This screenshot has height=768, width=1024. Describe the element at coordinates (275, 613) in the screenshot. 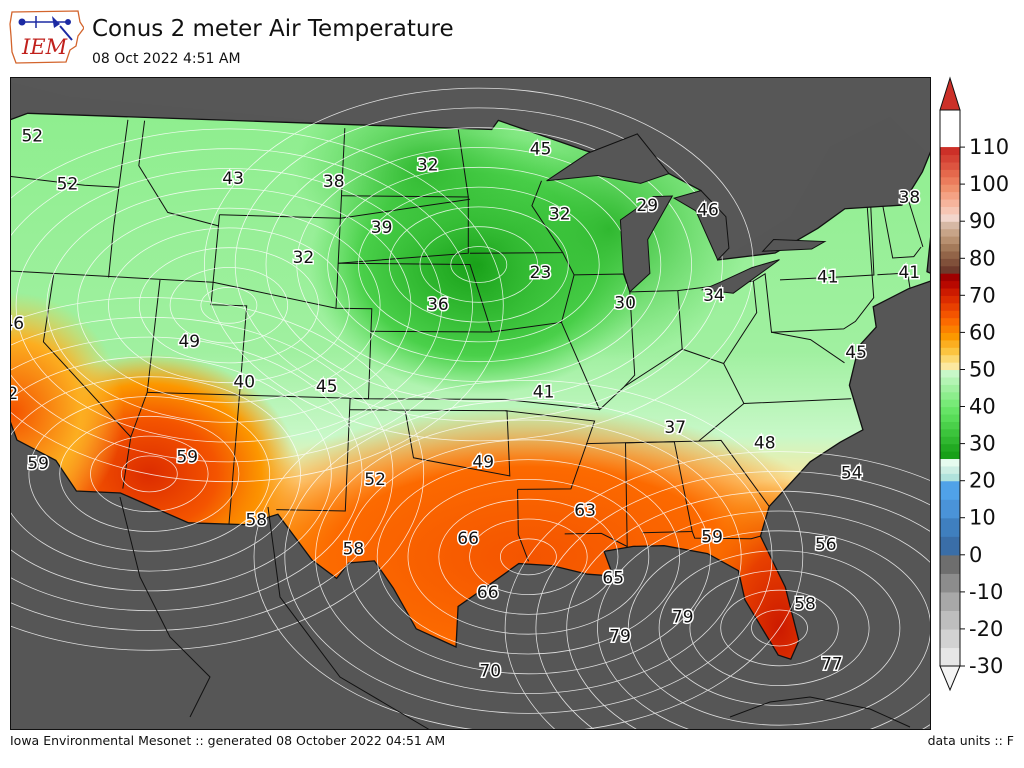

I see `mexico-coast` at that location.